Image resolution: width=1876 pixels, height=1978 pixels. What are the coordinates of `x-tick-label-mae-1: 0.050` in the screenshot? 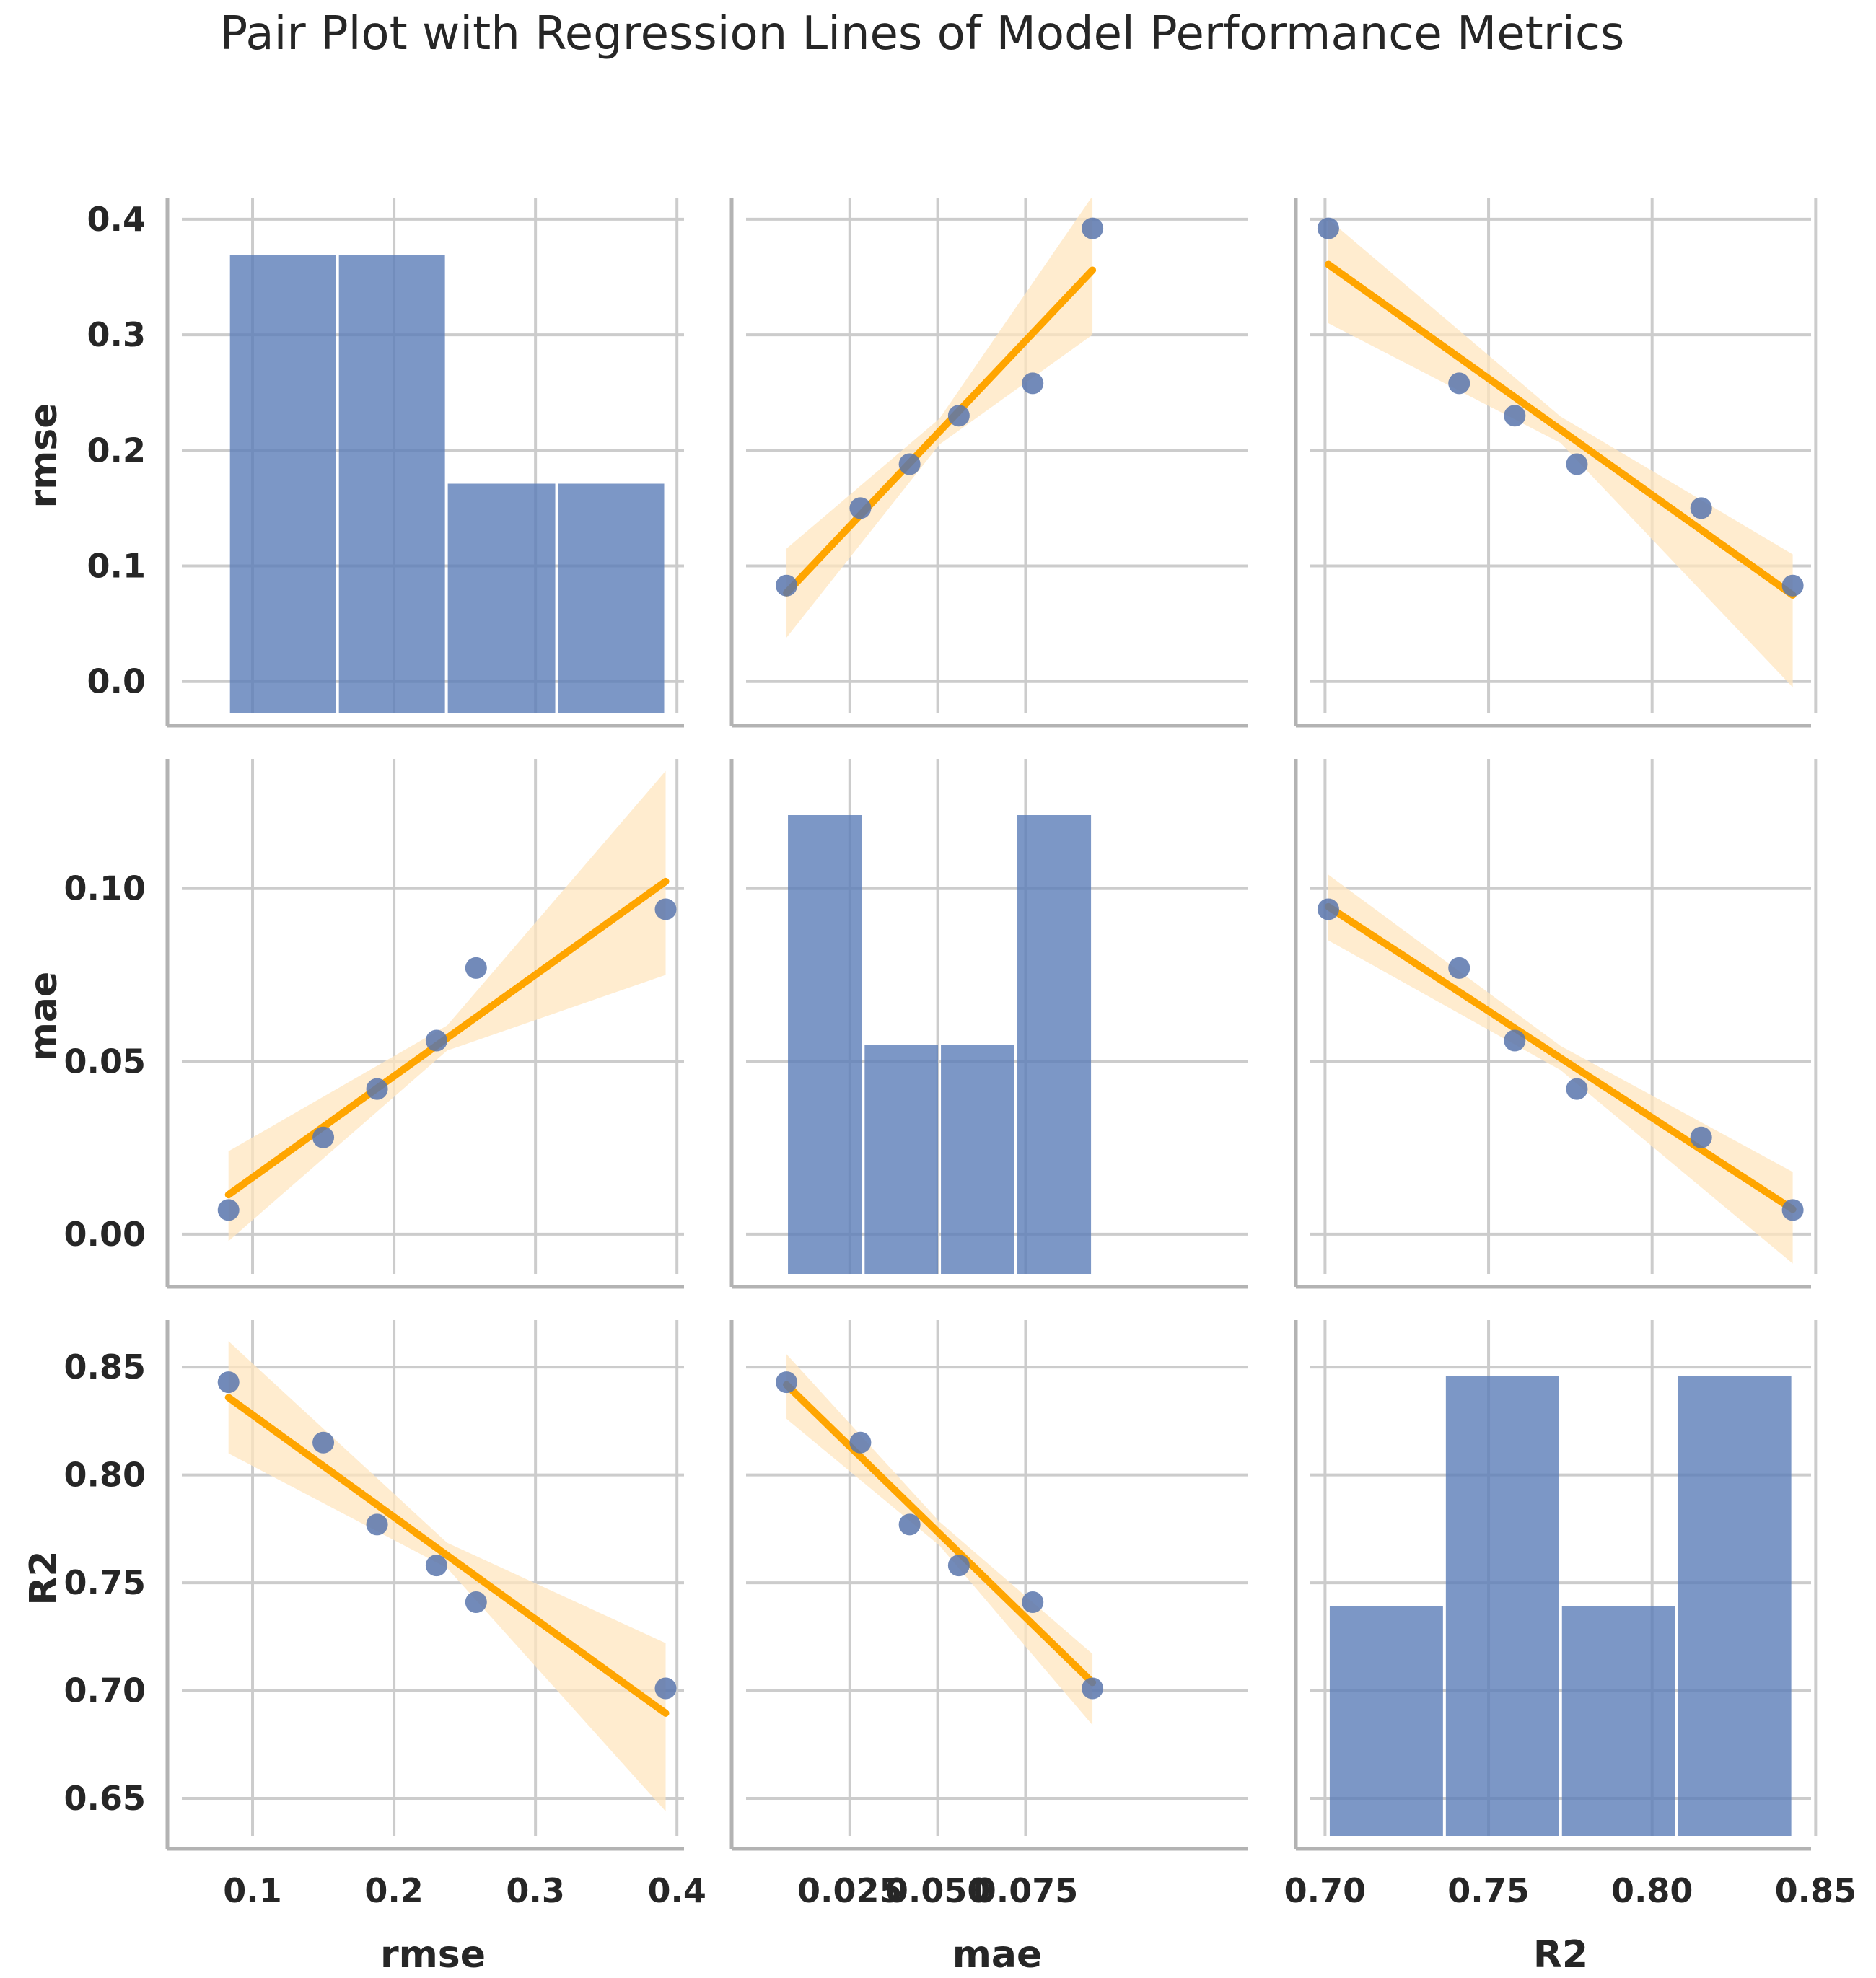 It's located at (938, 1891).